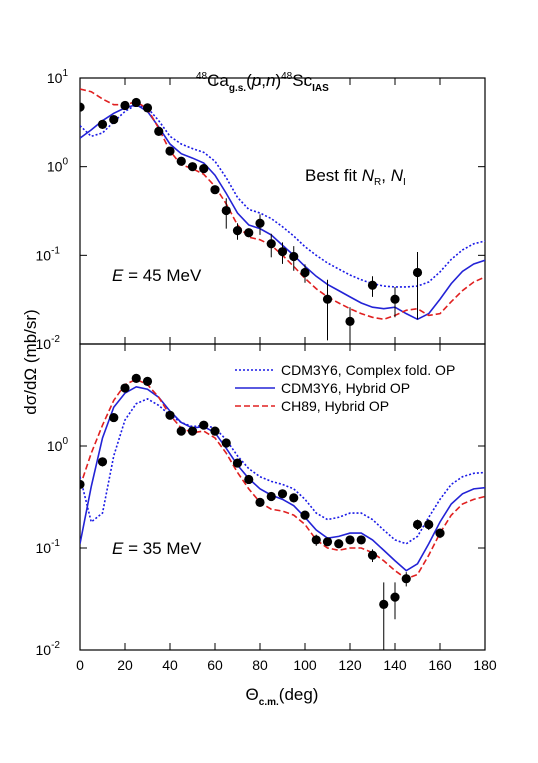  Describe the element at coordinates (305, 665) in the screenshot. I see `x-tick-label: 100` at that location.